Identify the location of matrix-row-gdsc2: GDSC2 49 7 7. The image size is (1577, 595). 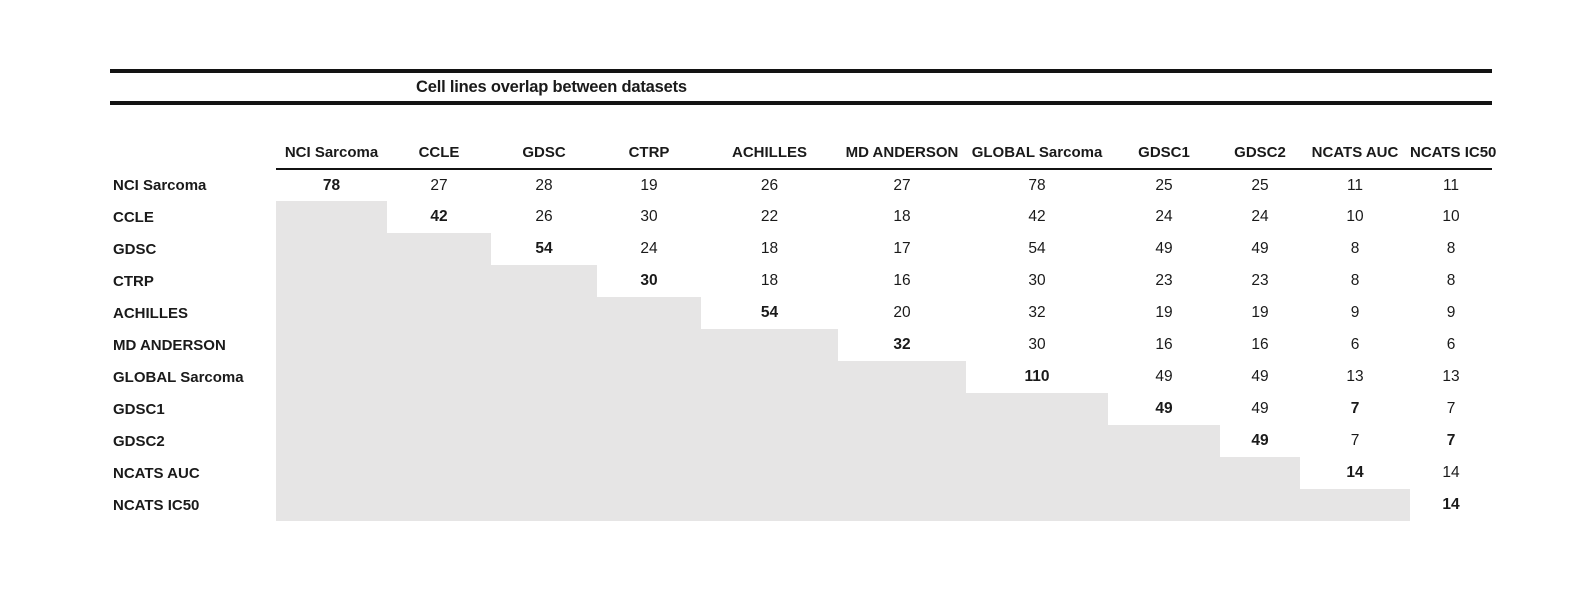
(801, 441).